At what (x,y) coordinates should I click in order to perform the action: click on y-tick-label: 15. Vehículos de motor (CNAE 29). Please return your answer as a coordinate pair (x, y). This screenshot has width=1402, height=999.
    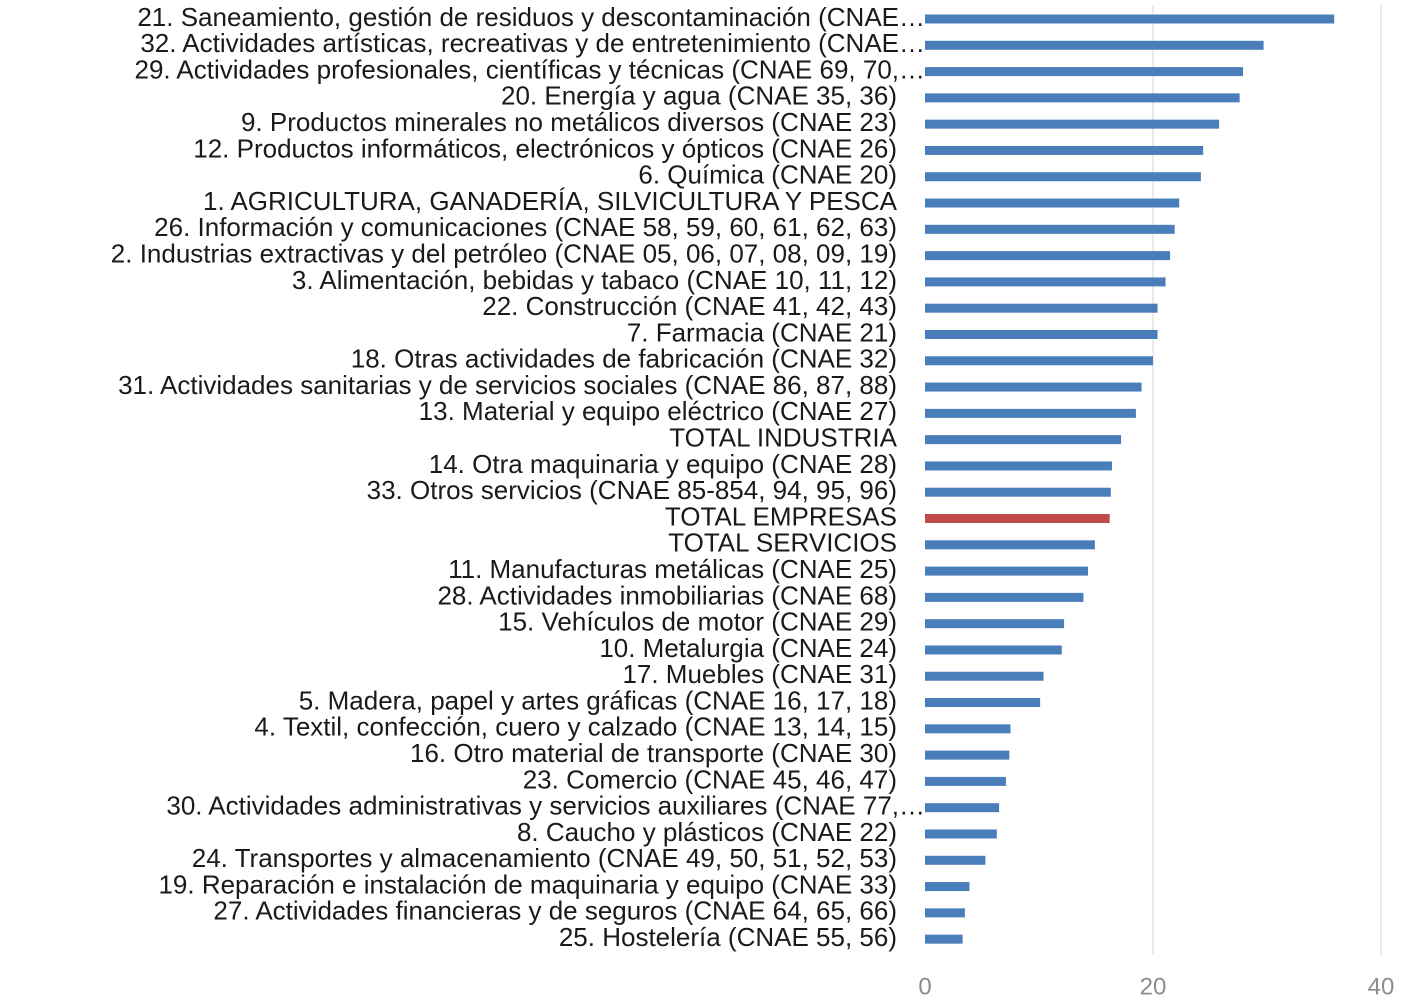
    Looking at the image, I should click on (697, 622).